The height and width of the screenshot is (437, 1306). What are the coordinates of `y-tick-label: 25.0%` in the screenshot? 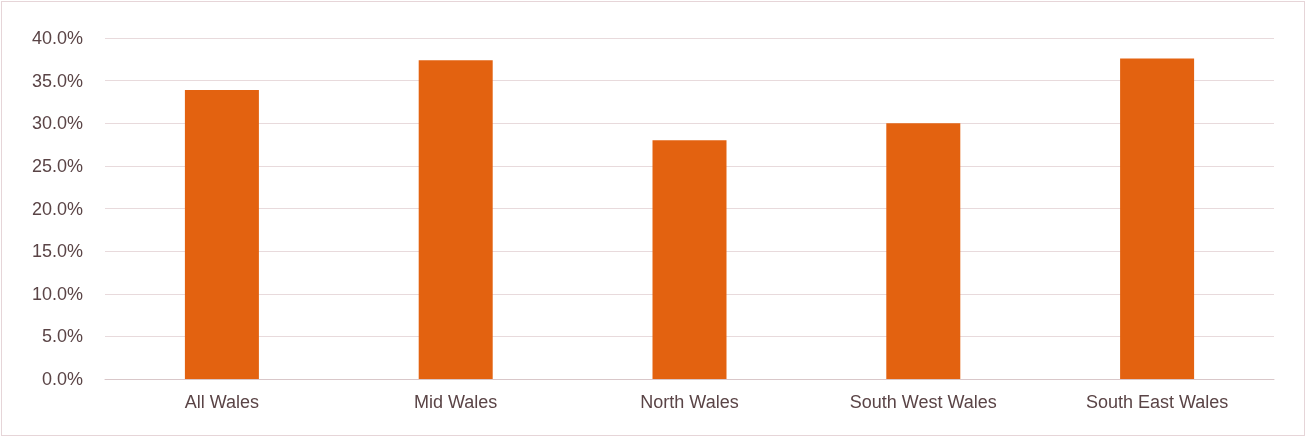 It's located at (57, 165).